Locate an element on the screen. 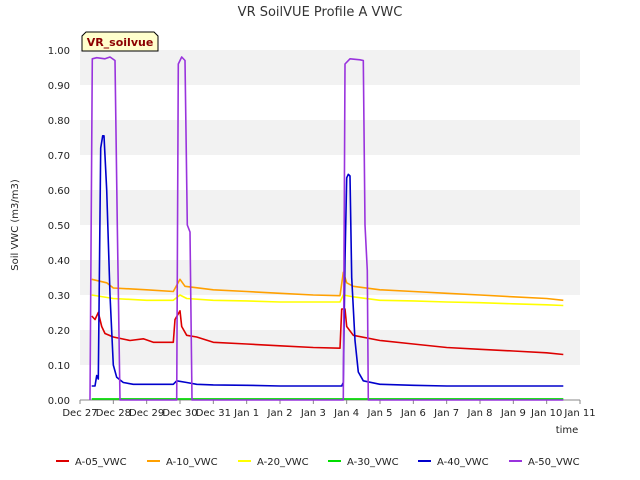 The width and height of the screenshot is (640, 480). annotation-badge-text: VR_soilvue is located at coordinates (120, 42).